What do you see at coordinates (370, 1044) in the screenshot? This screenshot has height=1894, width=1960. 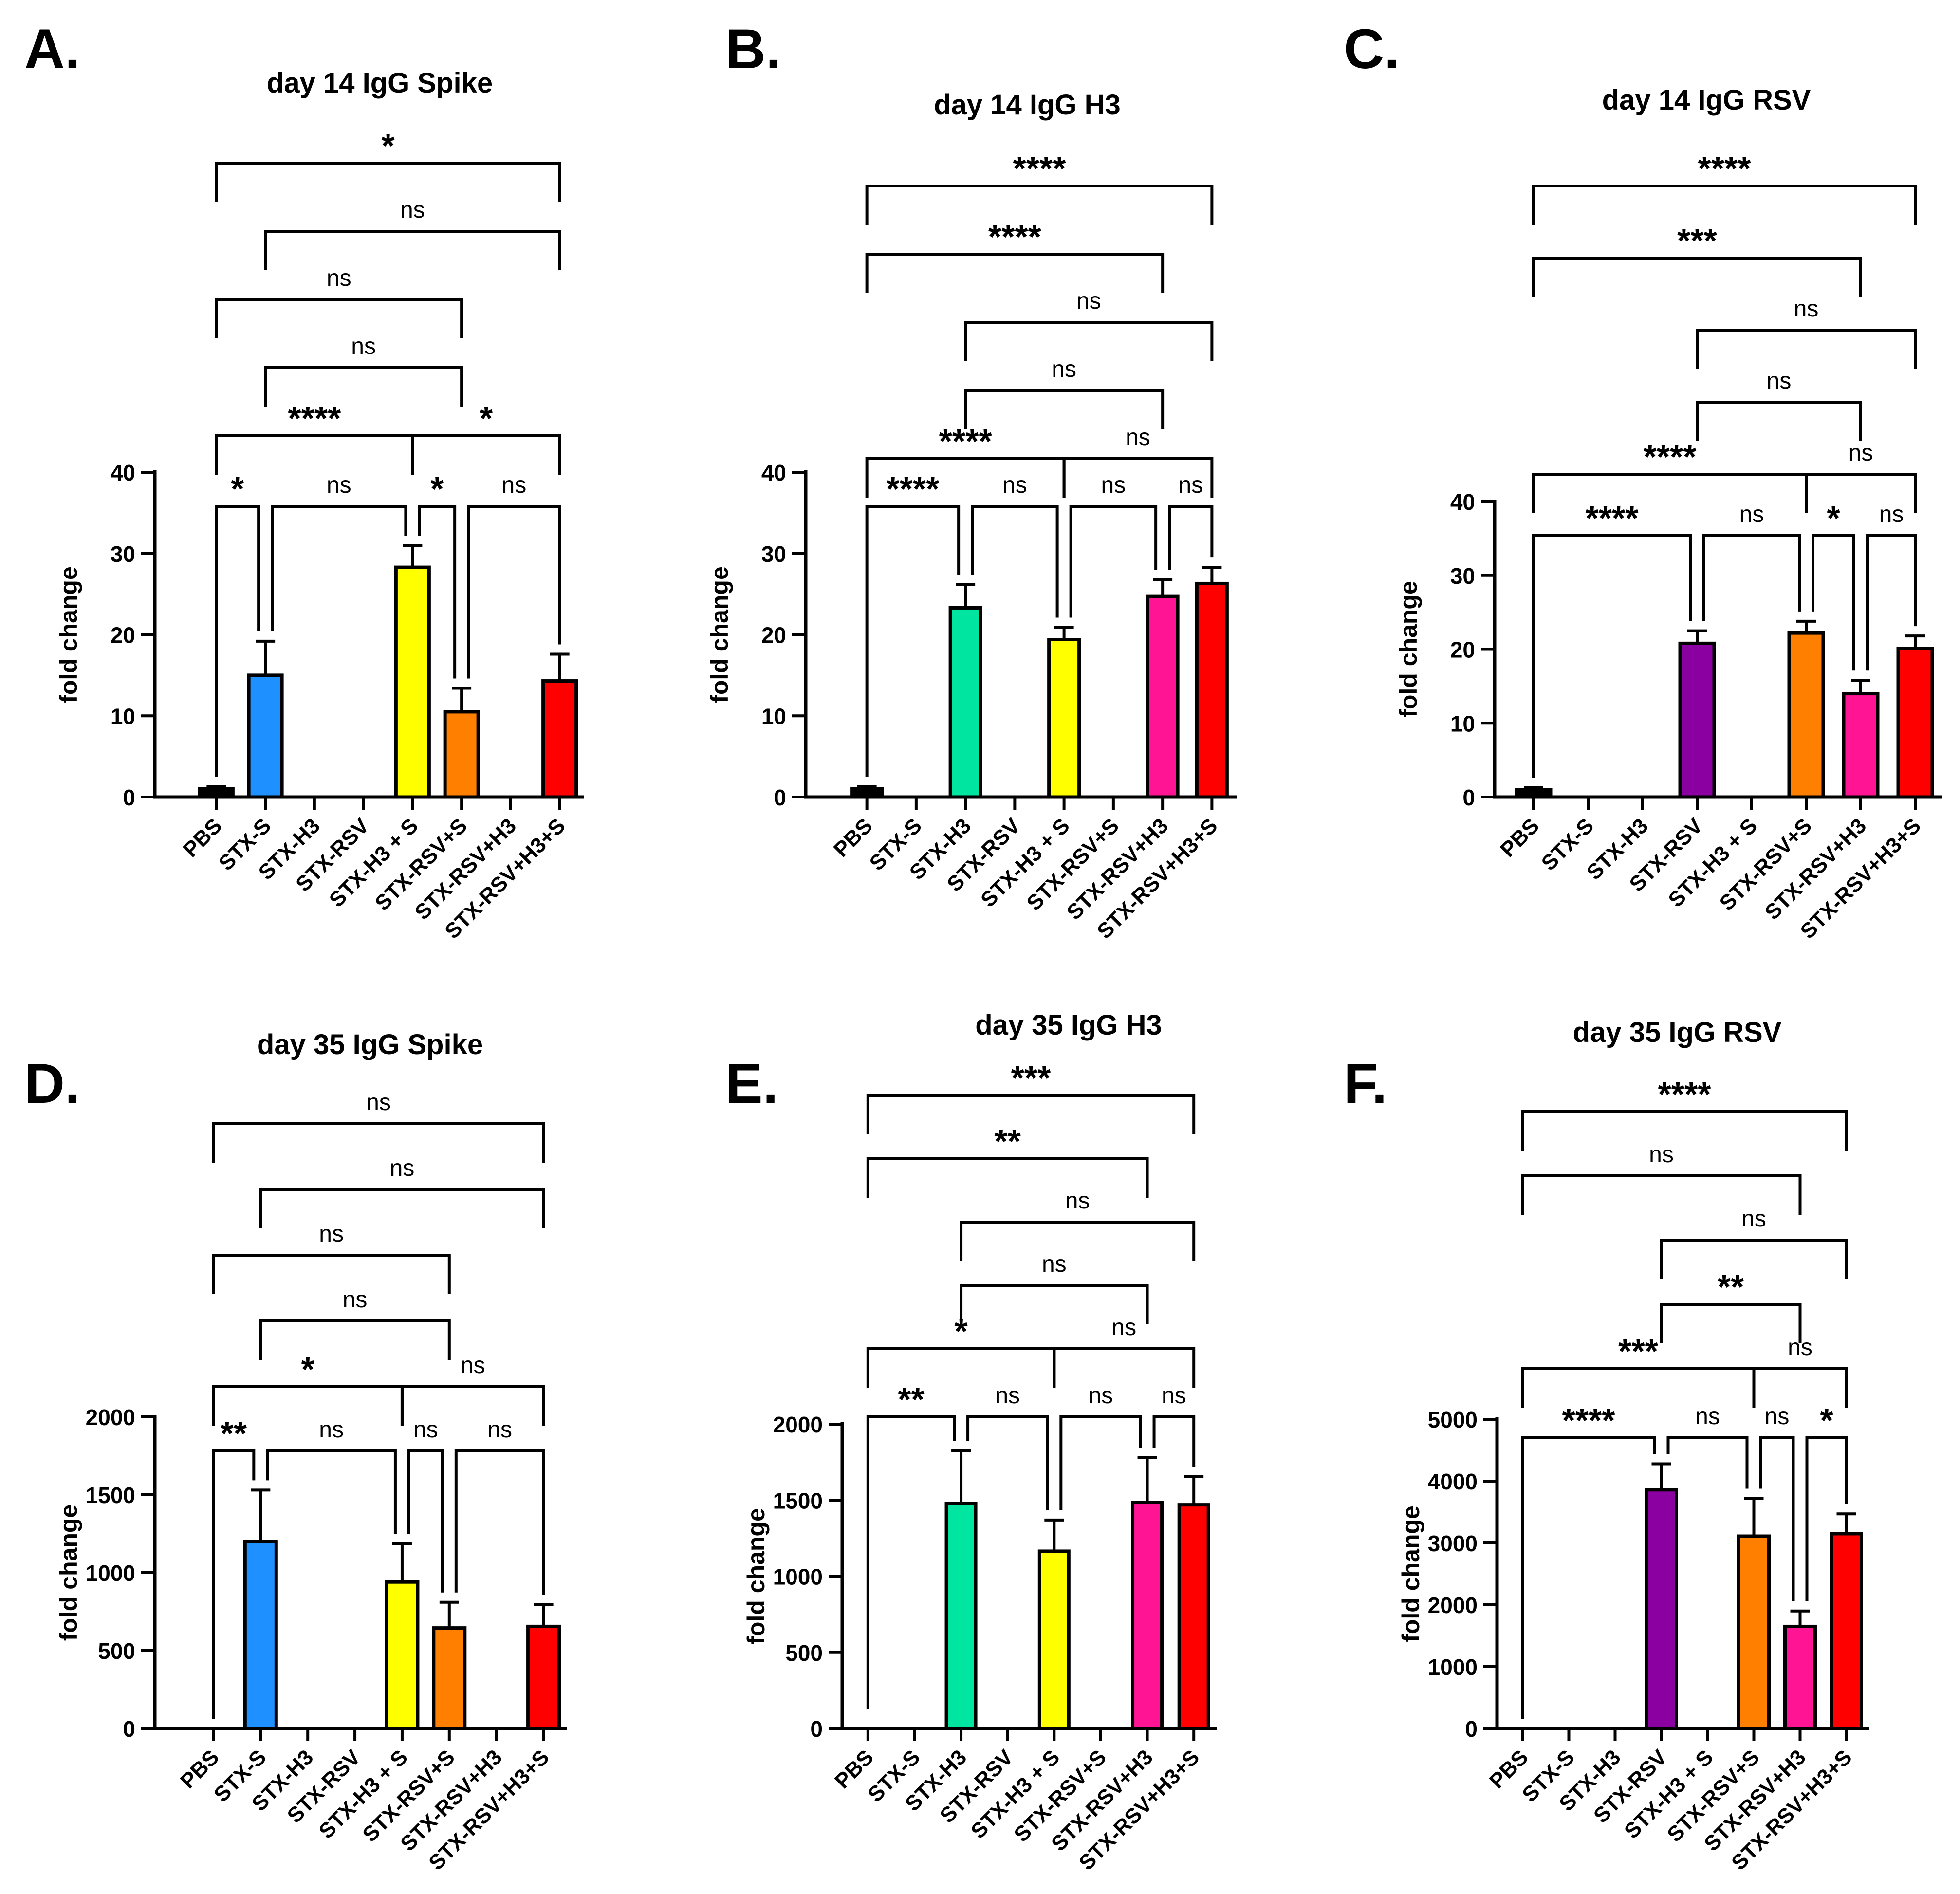 I see `chart-title: day 35 IgG Spike` at bounding box center [370, 1044].